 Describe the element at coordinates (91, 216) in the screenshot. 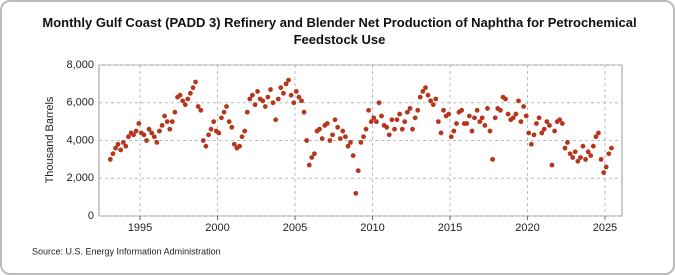

I see `y-tick-label: 0` at that location.